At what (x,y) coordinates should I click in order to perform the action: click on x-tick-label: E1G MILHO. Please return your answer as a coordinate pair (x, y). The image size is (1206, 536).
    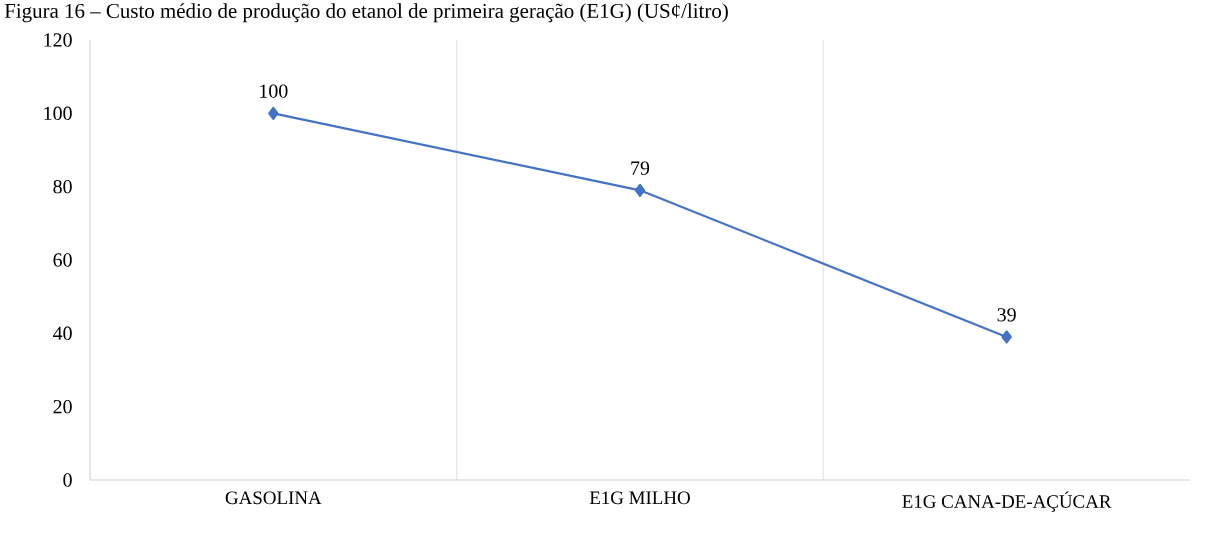
    Looking at the image, I should click on (639, 498).